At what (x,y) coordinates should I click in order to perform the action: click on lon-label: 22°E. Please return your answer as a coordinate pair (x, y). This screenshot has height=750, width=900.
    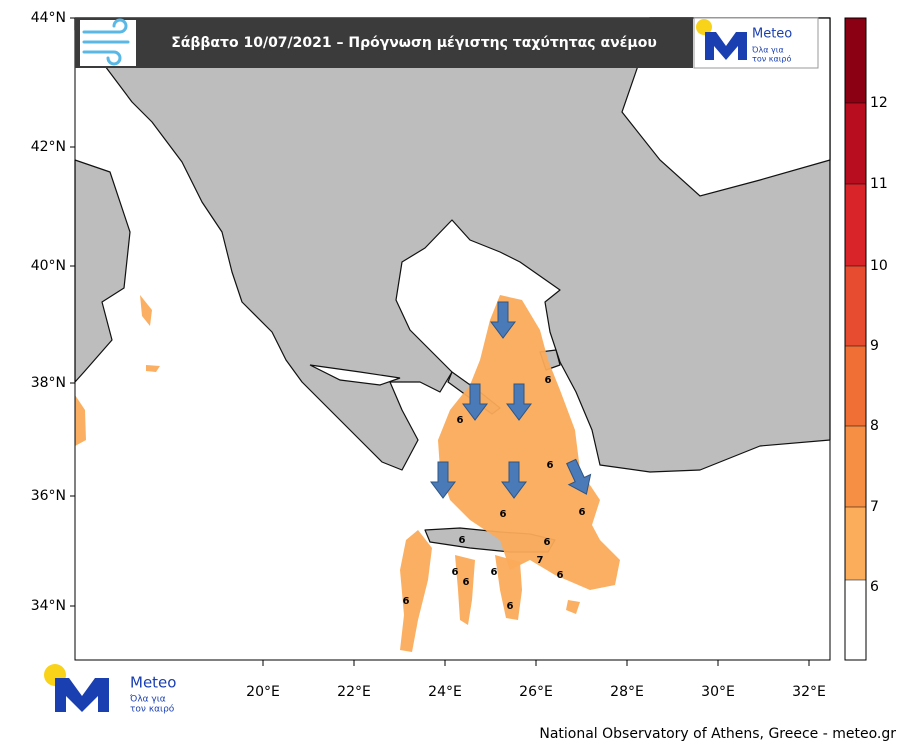
    Looking at the image, I should click on (354, 692).